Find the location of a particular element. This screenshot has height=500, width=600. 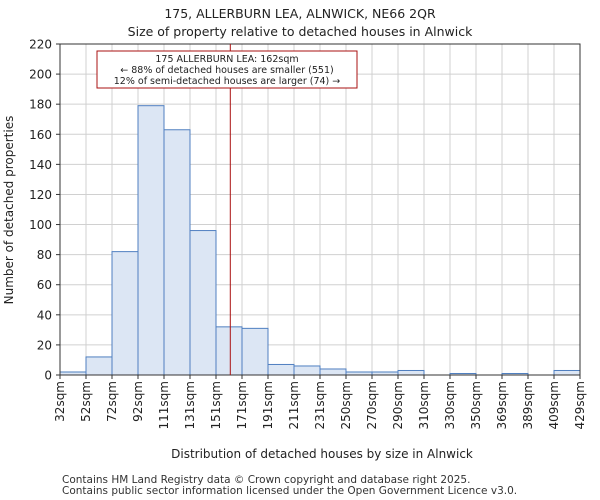

x-tick-label: 211sqm is located at coordinates (294, 405).